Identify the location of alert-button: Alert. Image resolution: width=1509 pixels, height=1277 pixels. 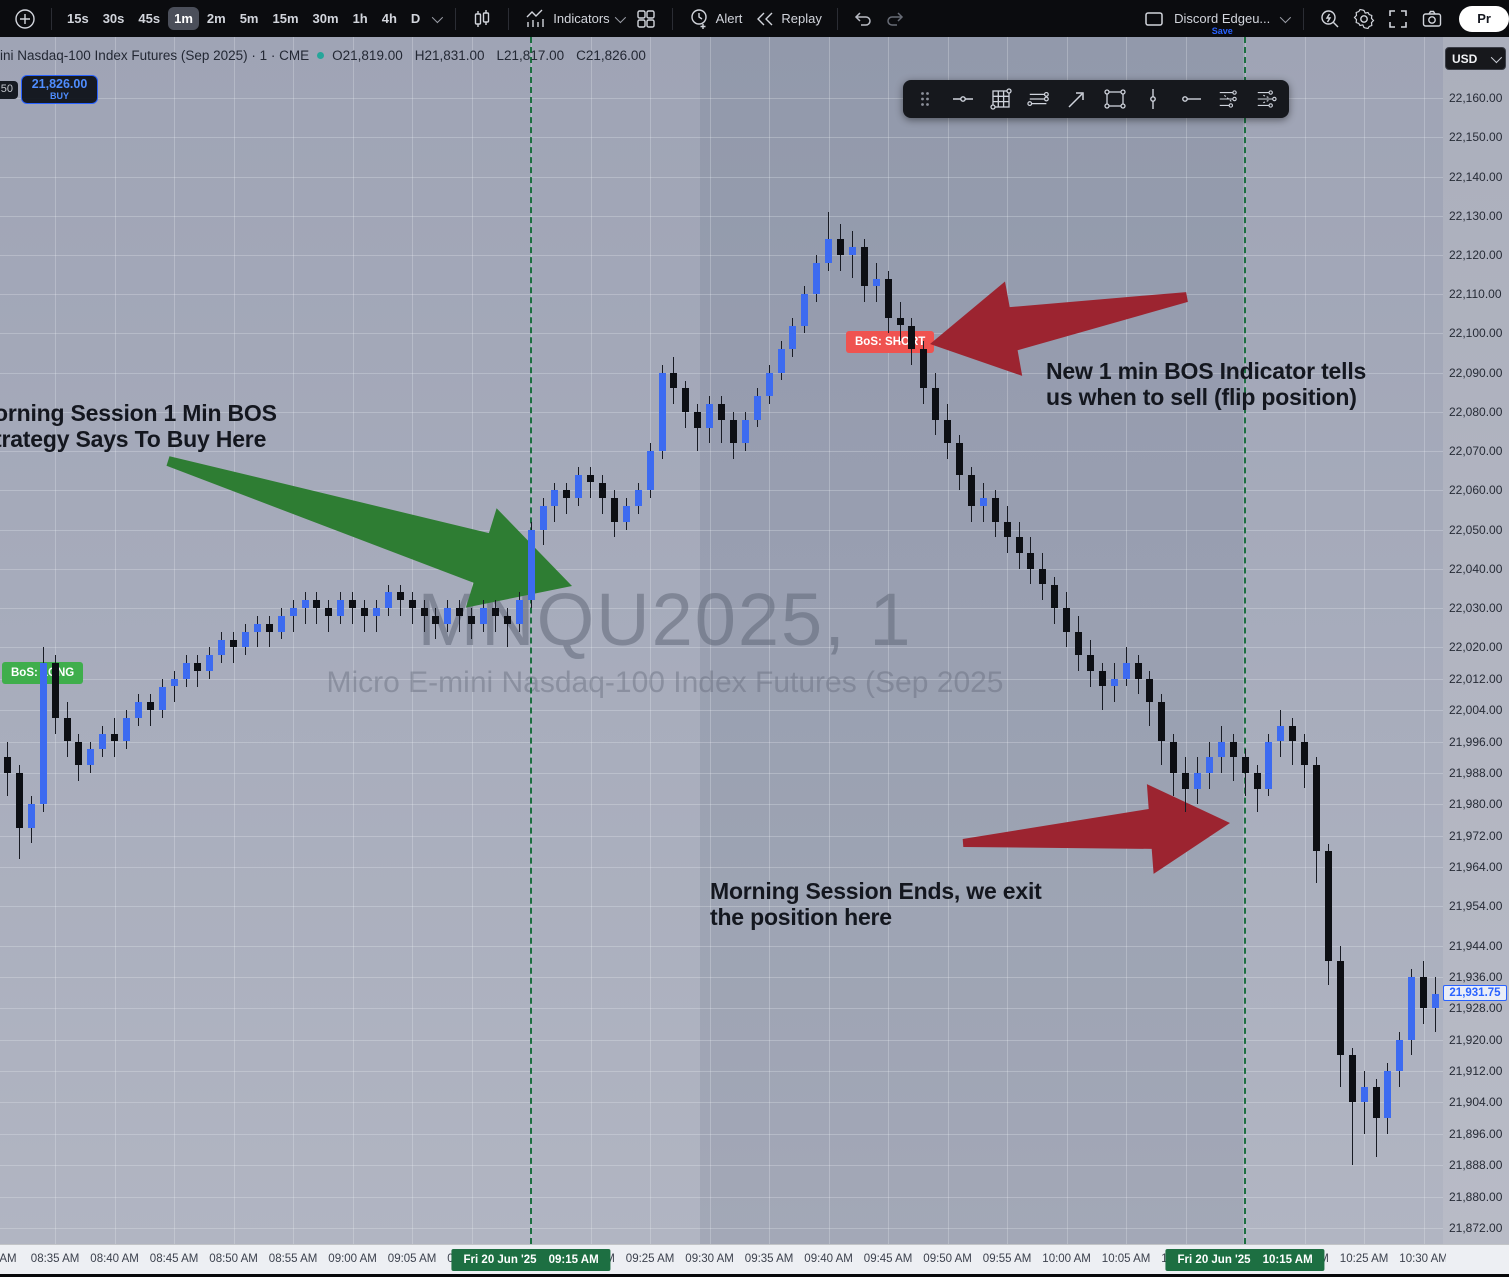
(715, 18).